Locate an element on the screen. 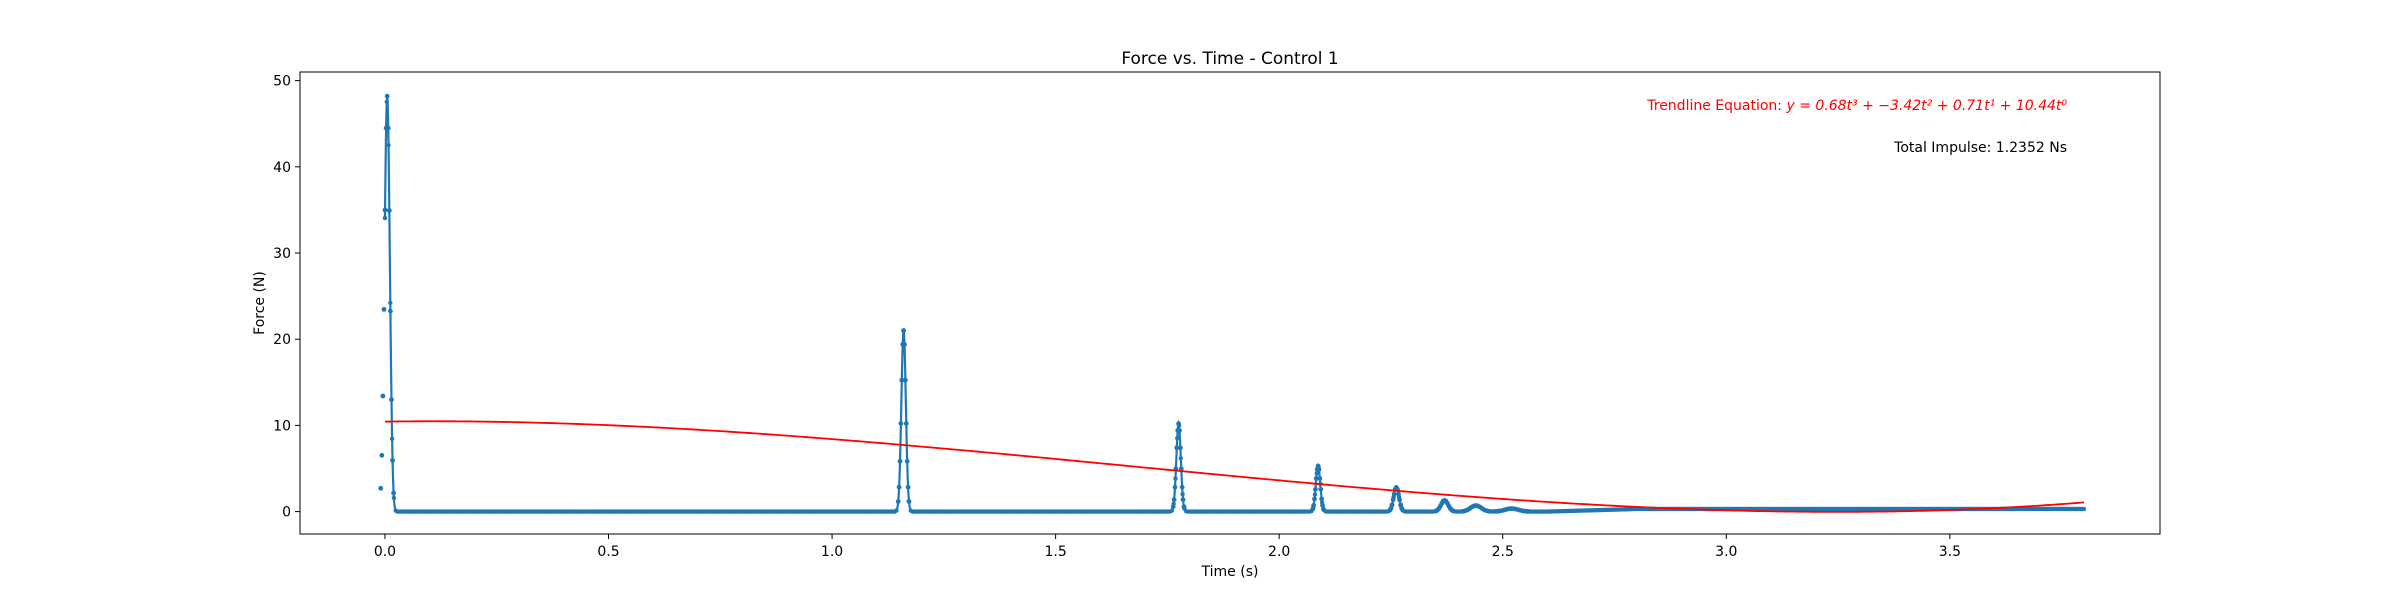  x-tick-label: 1.0 is located at coordinates (832, 552).